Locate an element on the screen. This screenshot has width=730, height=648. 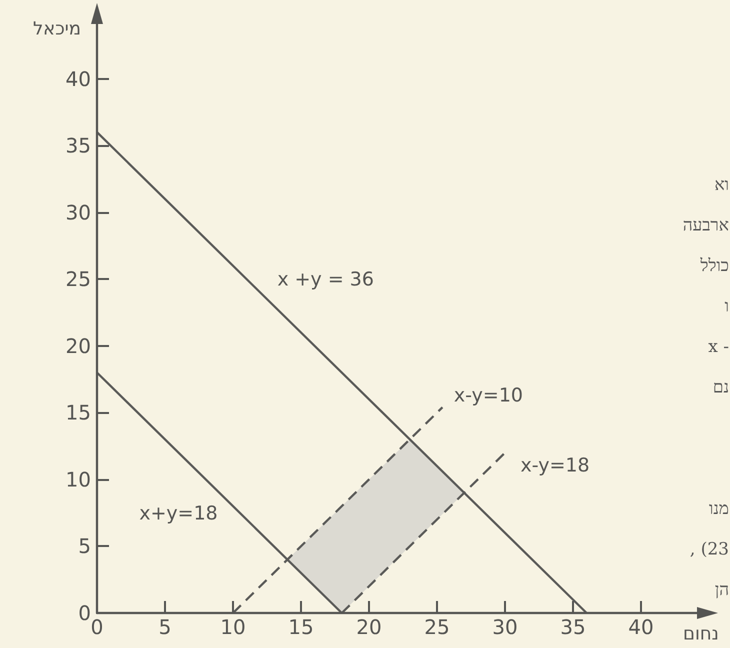
x-tick-label: 15 is located at coordinates (301, 627).